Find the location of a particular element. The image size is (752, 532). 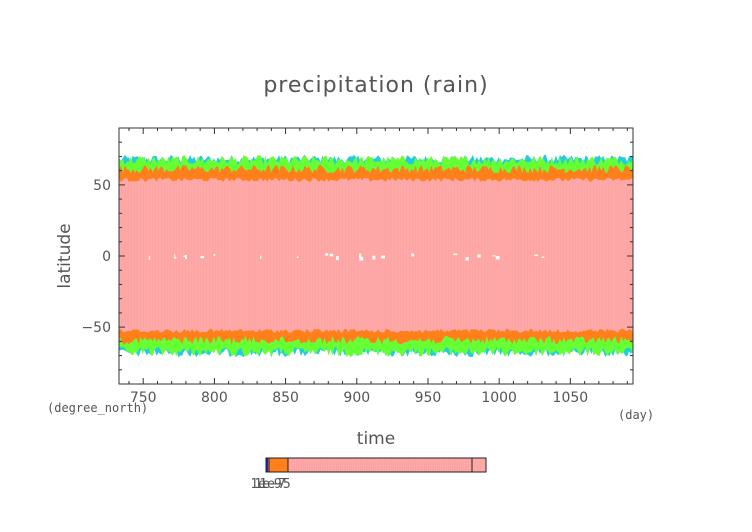

x-tick-label: 850 is located at coordinates (285, 398).